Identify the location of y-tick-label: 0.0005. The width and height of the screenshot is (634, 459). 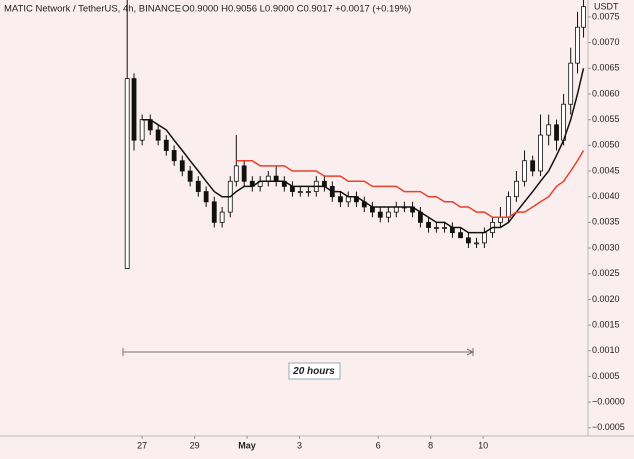
(606, 376).